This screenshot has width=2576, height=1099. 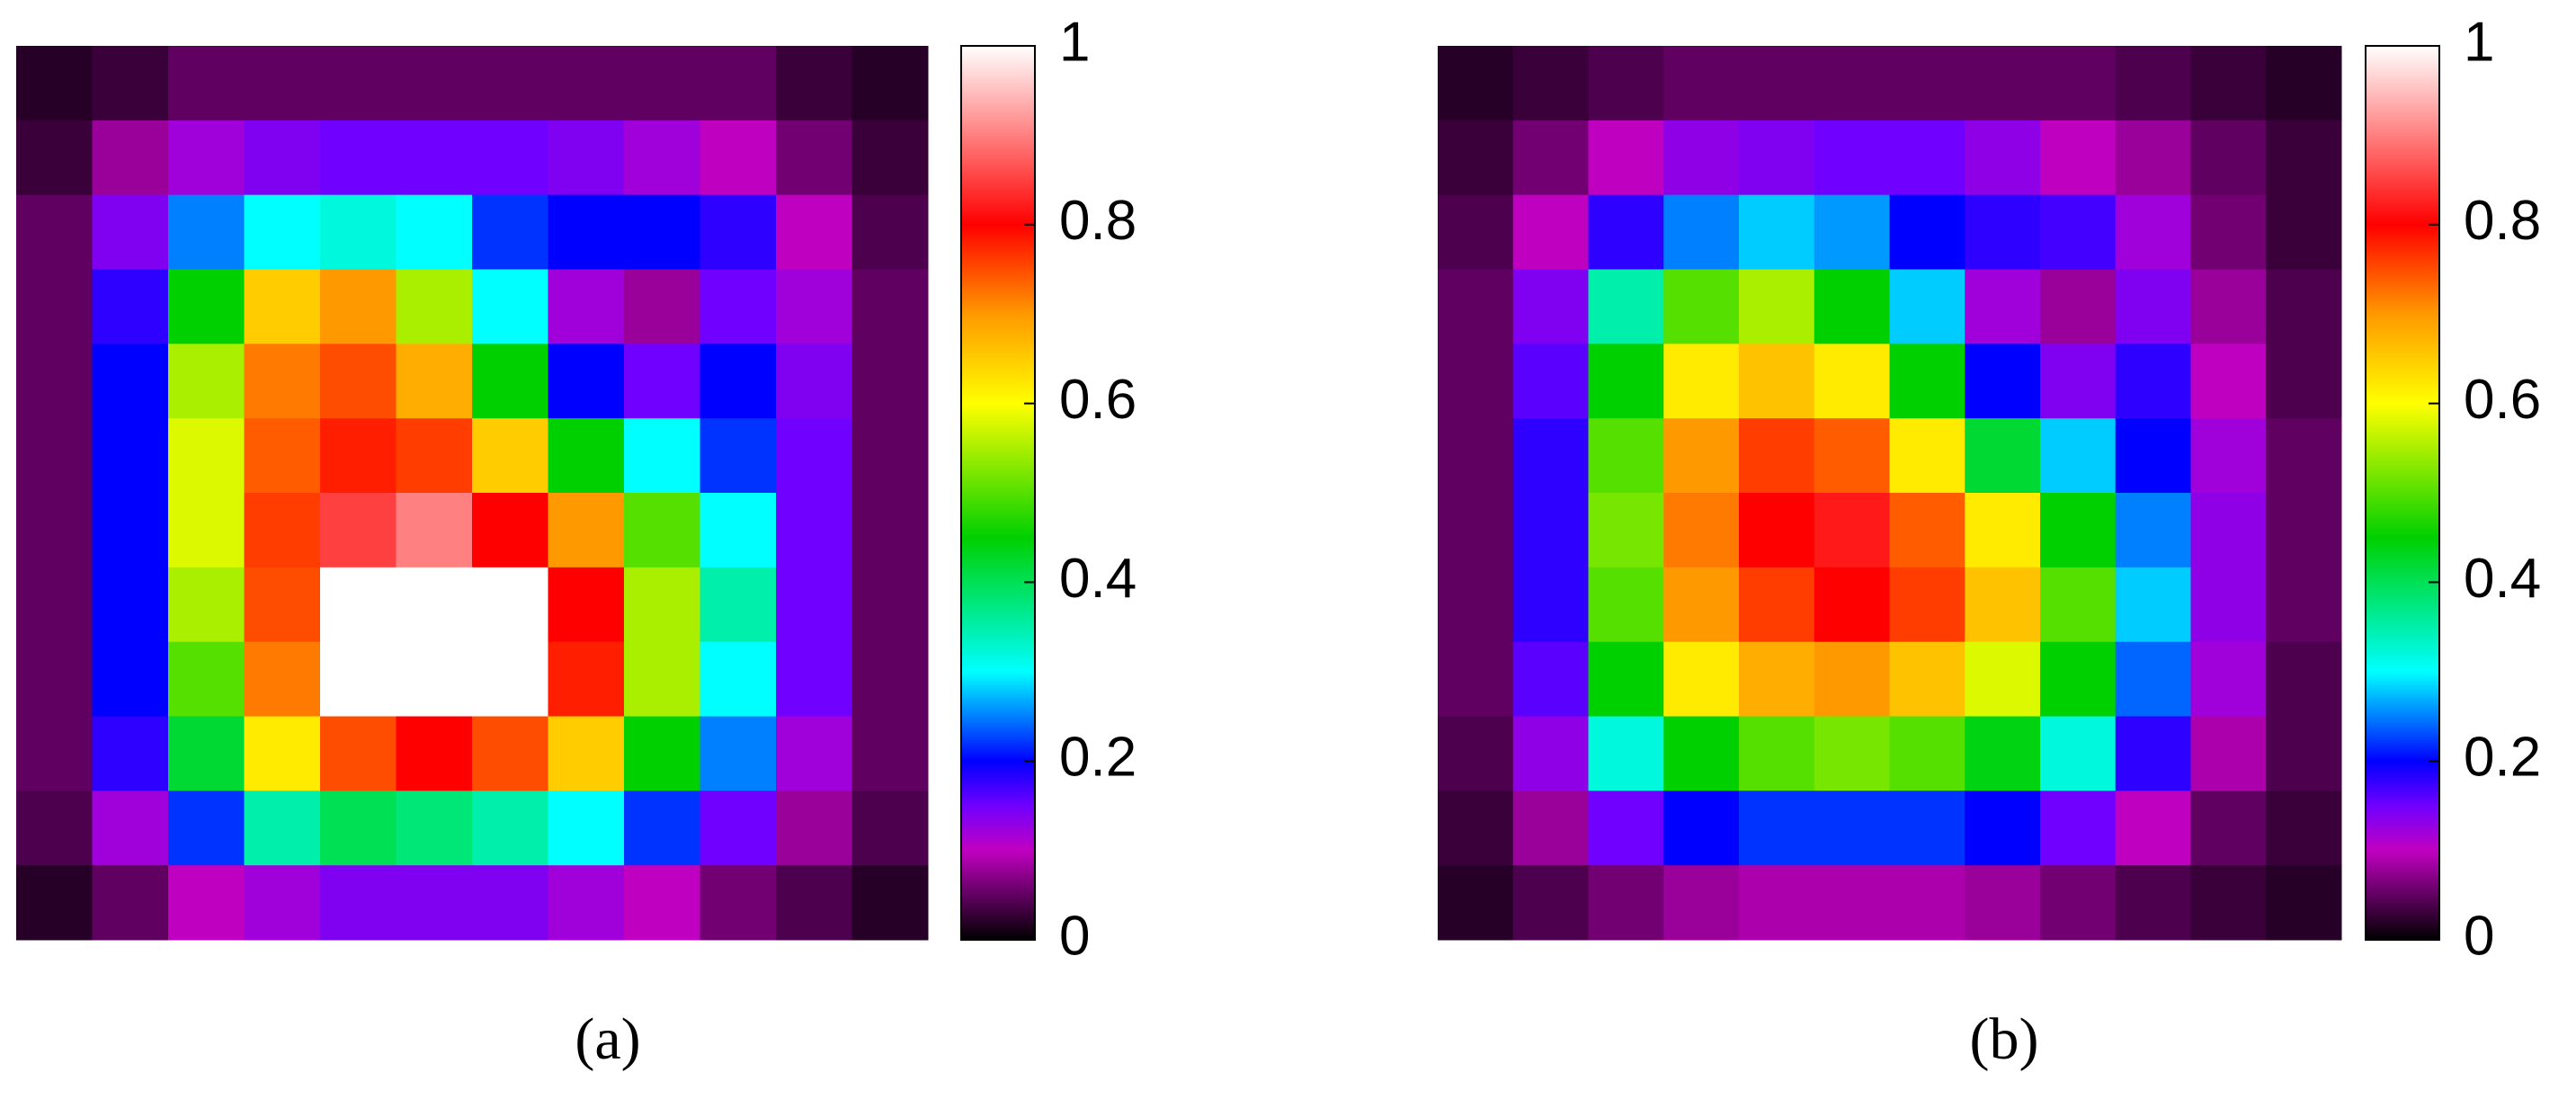 What do you see at coordinates (1075, 42) in the screenshot?
I see `colorbar-tick-label: 1` at bounding box center [1075, 42].